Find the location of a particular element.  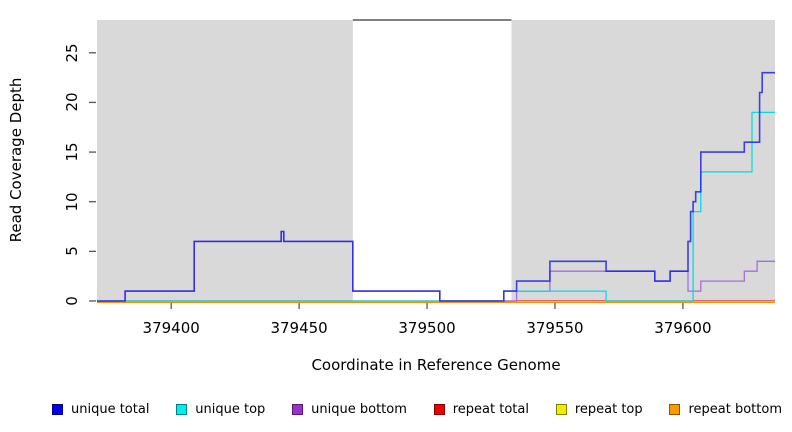

legend-item: repeat total is located at coordinates (481, 409).